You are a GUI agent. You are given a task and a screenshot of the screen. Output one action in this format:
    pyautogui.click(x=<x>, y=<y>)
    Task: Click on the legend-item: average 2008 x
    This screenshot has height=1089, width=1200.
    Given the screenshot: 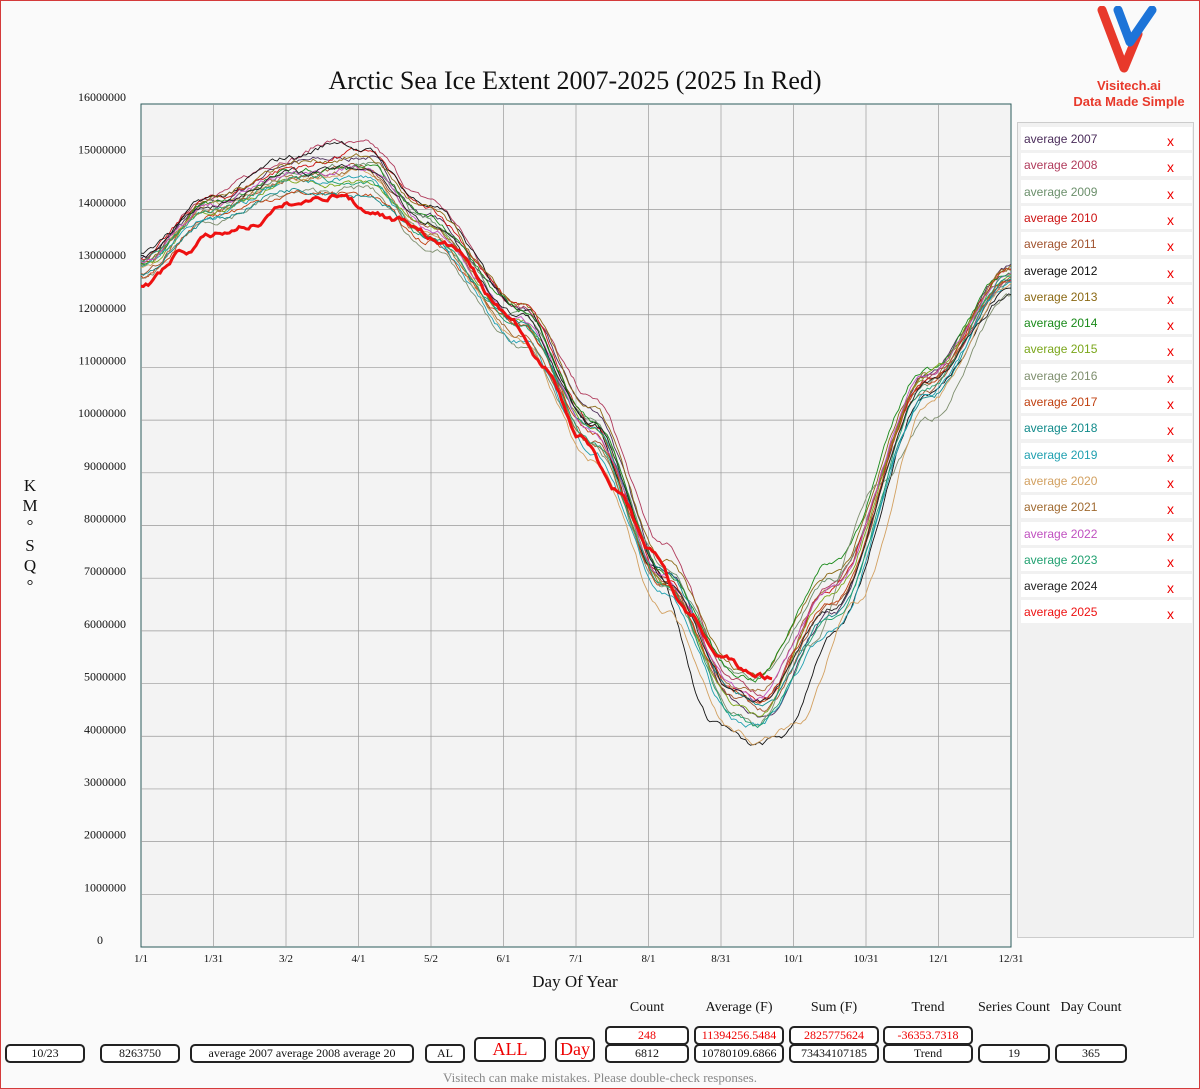 What is the action you would take?
    pyautogui.click(x=1106, y=165)
    